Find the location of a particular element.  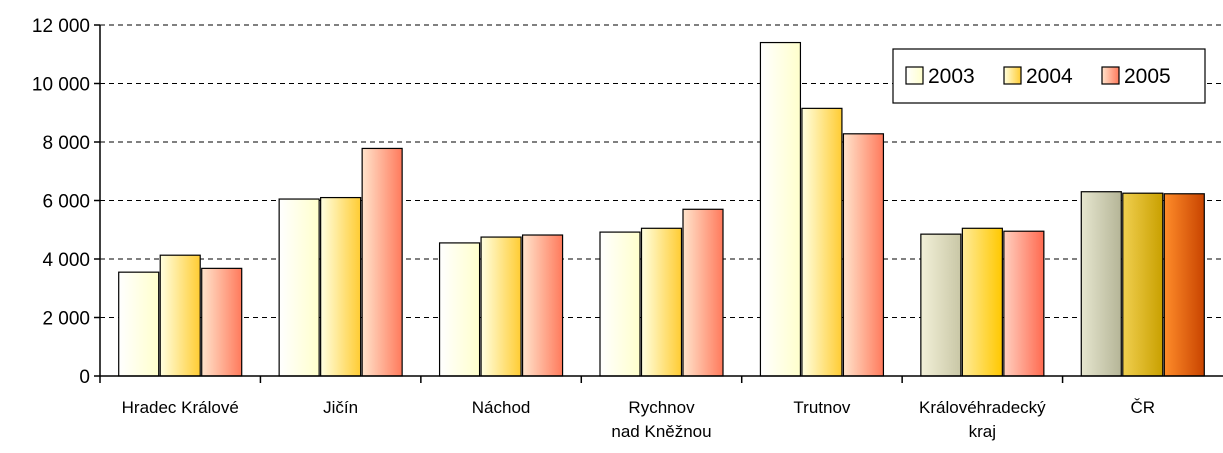

x-category-label-line: Trutnov is located at coordinates (822, 407).